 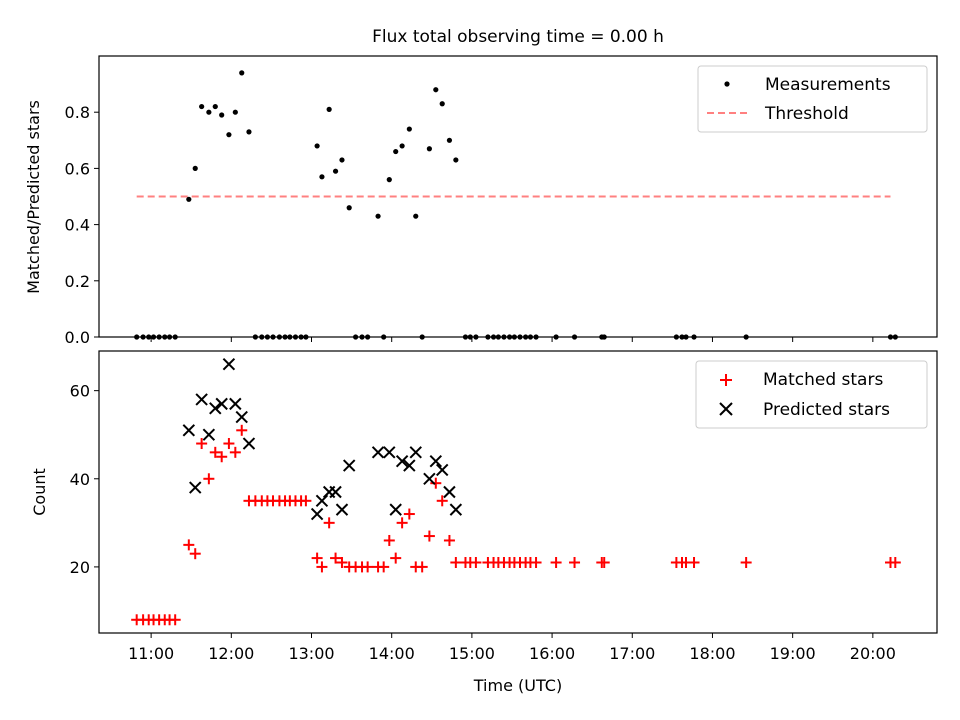 What do you see at coordinates (151, 653) in the screenshot?
I see `x-tick-label: 11:00` at bounding box center [151, 653].